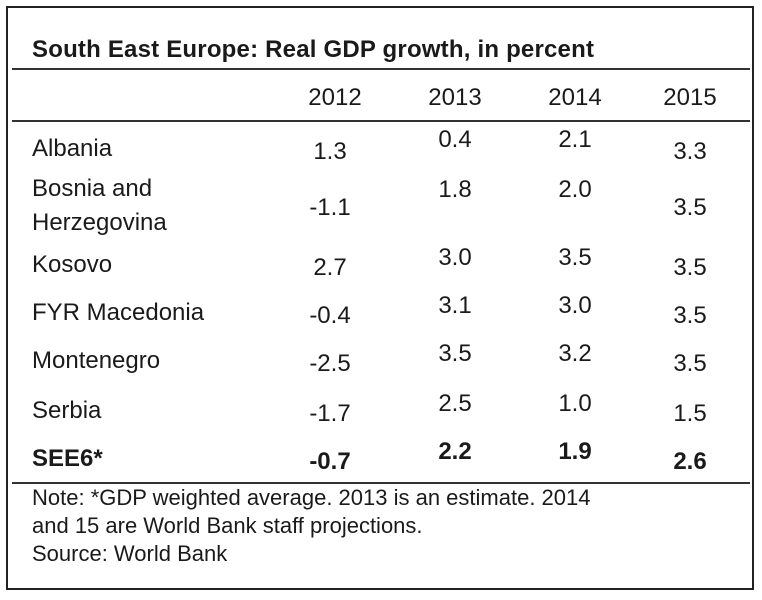 The width and height of the screenshot is (762, 600). What do you see at coordinates (455, 451) in the screenshot?
I see `table-cell: 2.2` at bounding box center [455, 451].